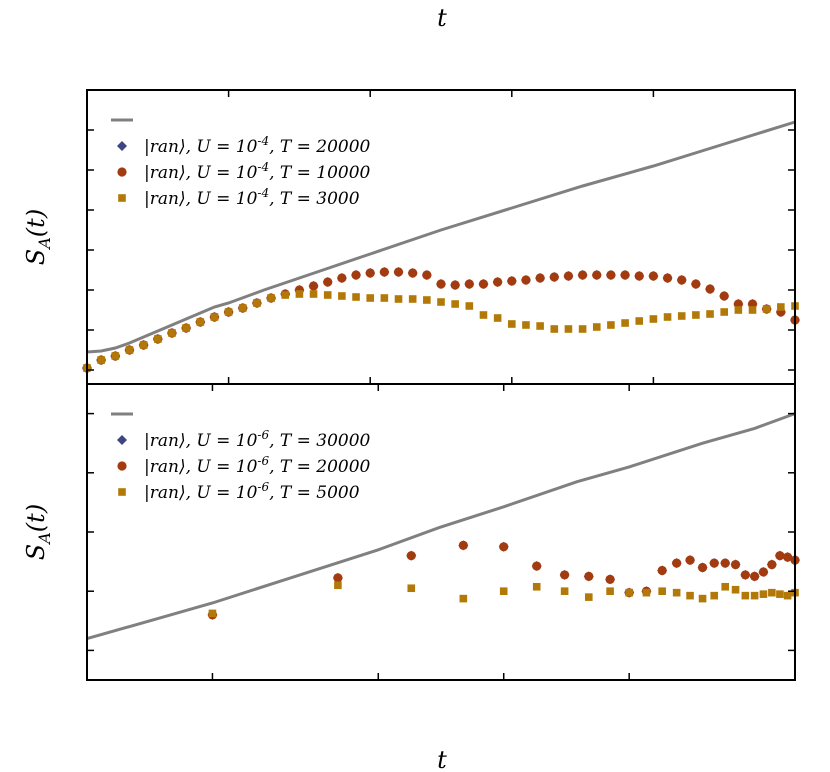 The width and height of the screenshot is (830, 772). I want to click on legend-label: |ran⟩, U = 10-6, T = 20000, so click(257, 465).